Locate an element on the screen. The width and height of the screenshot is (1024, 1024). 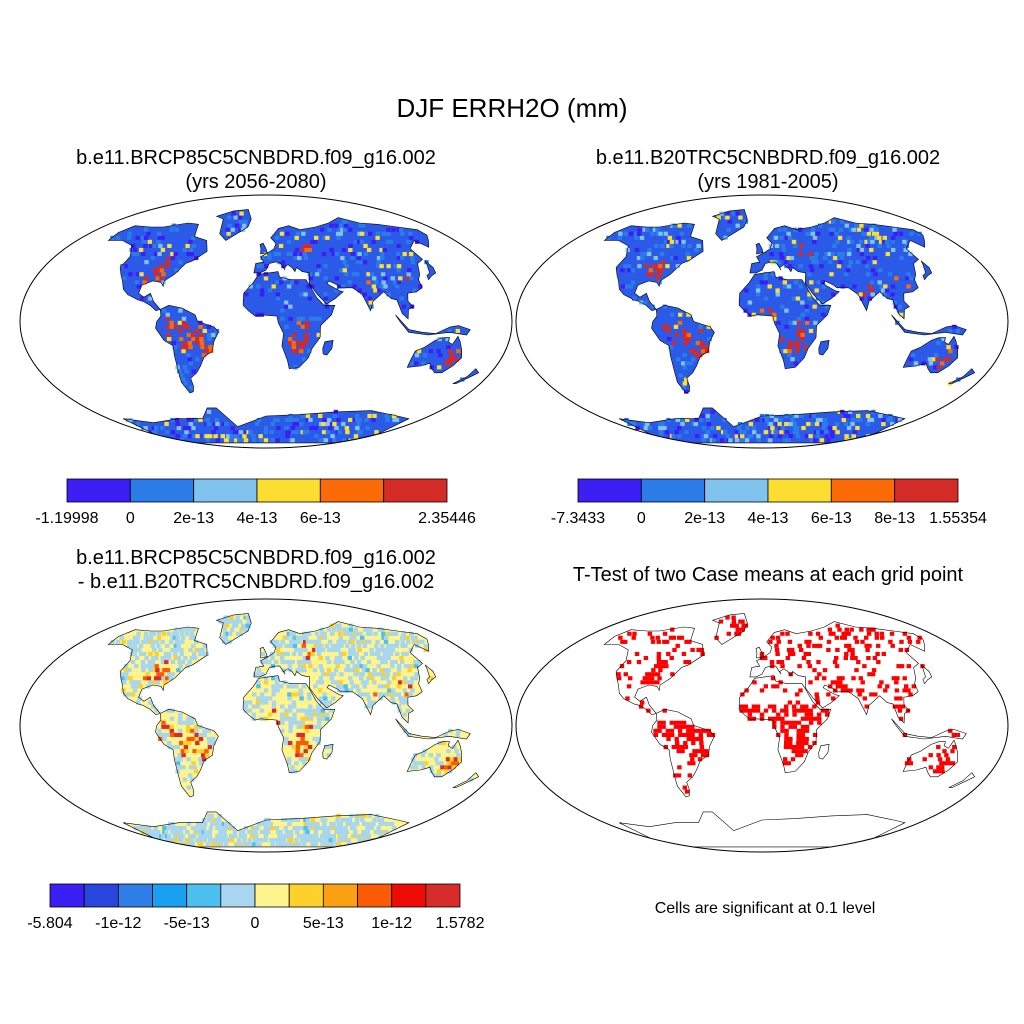
coastline-new-zealand-difference is located at coordinates (466, 780).